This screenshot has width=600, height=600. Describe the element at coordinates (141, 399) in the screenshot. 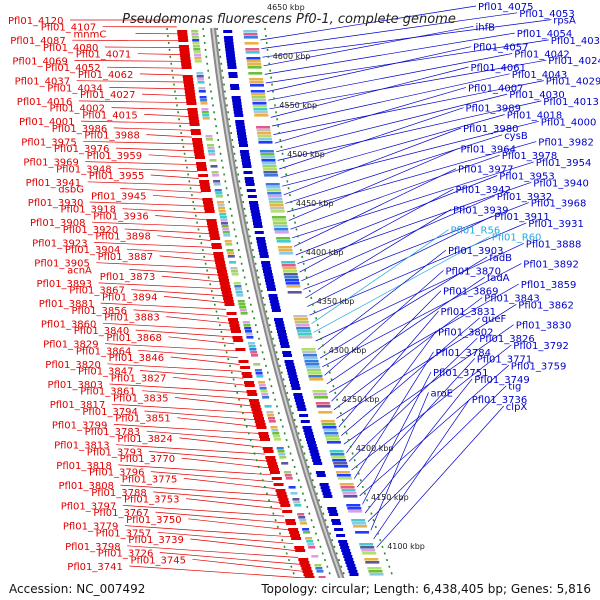

I see `gene-label-forward: Pfl01_3835` at that location.